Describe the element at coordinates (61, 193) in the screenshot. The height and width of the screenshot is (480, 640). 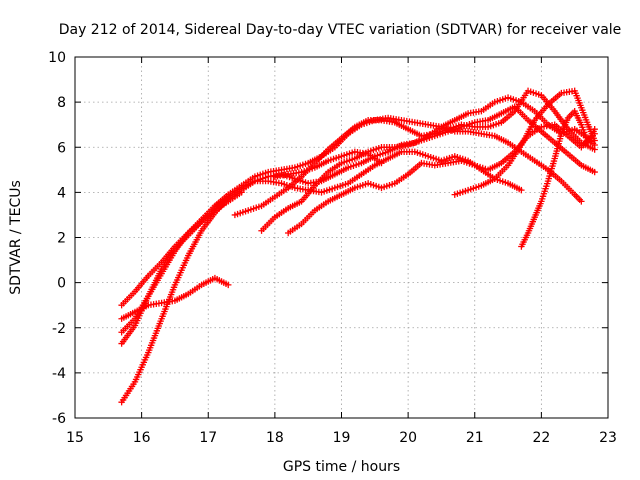
I see `y-tick-label: 4` at that location.